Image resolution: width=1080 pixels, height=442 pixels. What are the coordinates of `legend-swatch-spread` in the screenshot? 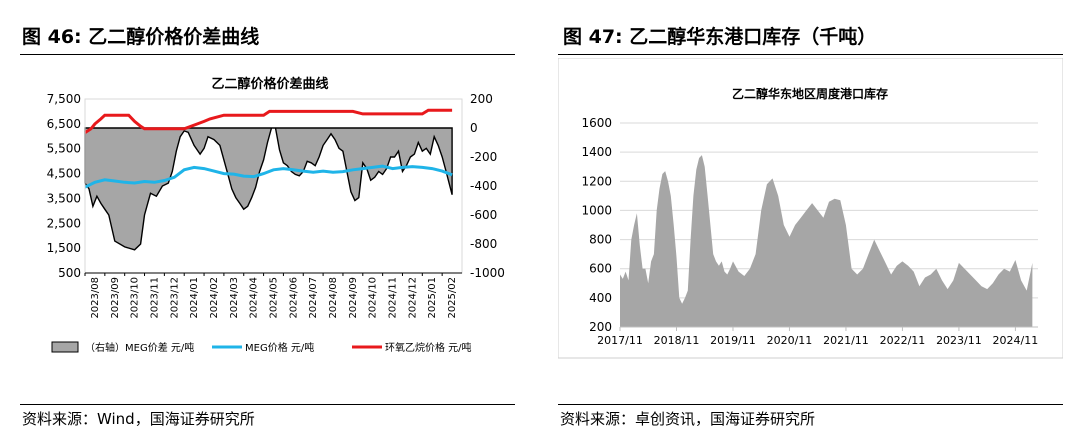 It's located at (65, 347).